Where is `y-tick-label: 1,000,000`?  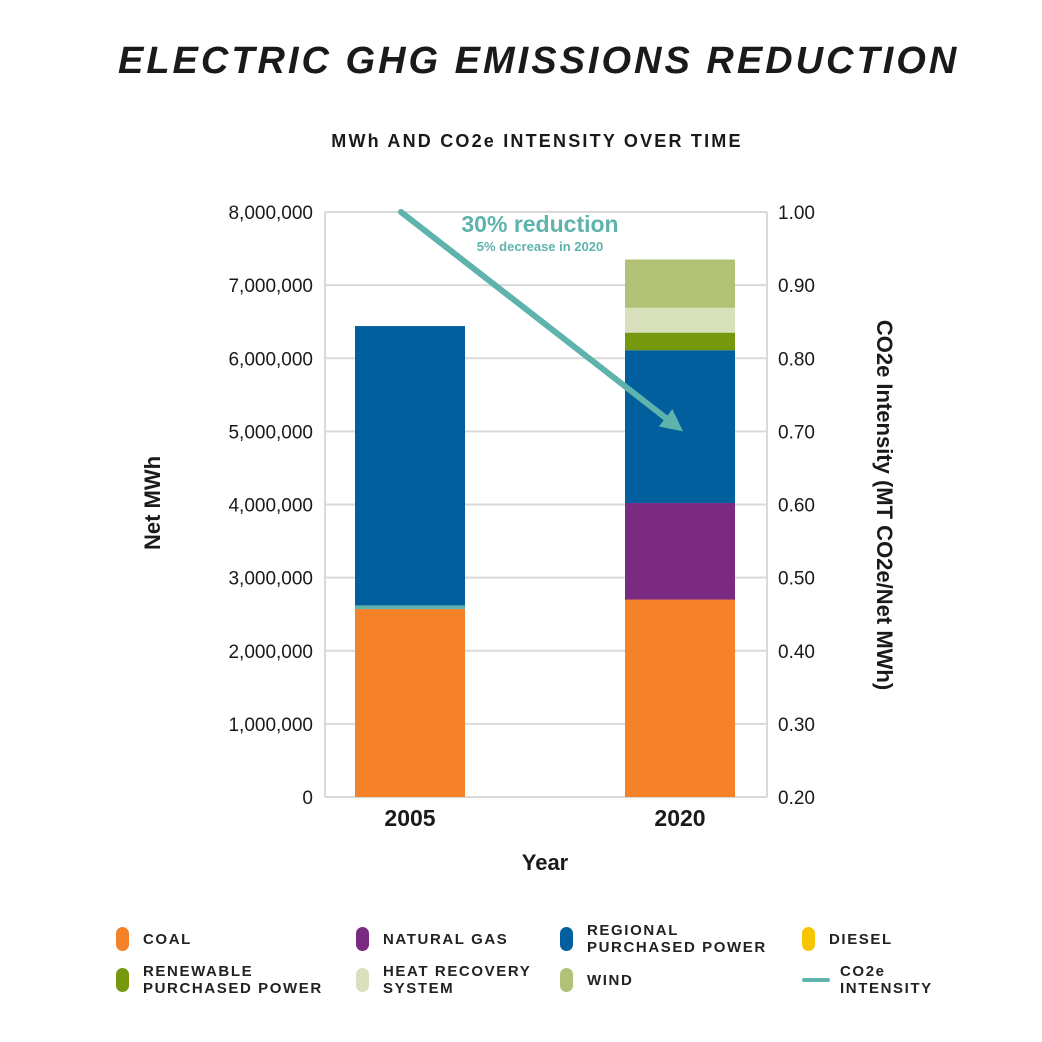
y-tick-label: 1,000,000 is located at coordinates (270, 725).